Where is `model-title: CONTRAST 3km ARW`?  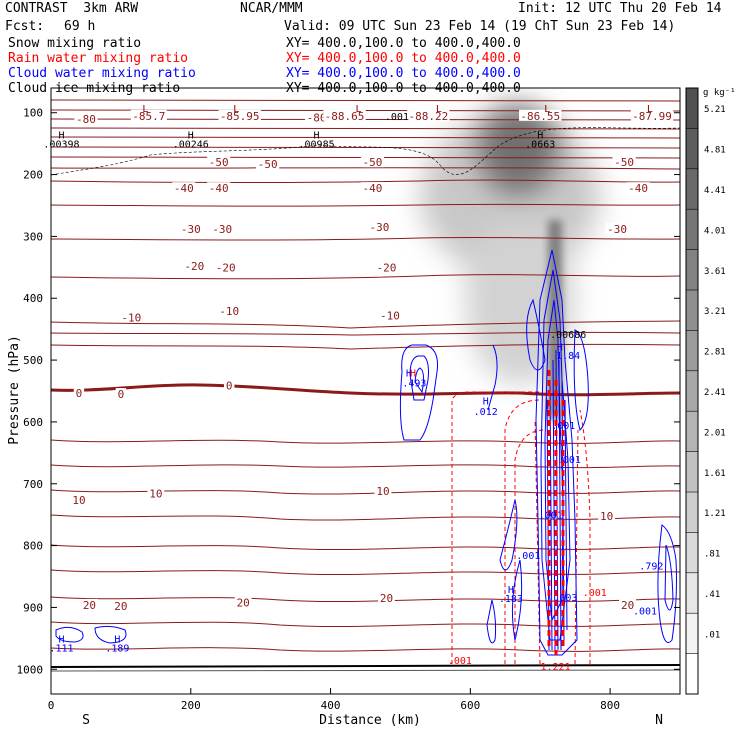
model-title: CONTRAST 3km ARW is located at coordinates (72, 8).